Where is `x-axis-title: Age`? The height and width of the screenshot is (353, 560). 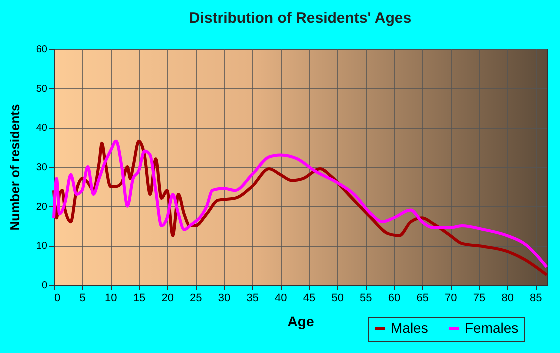
x-axis-title: Age is located at coordinates (301, 322).